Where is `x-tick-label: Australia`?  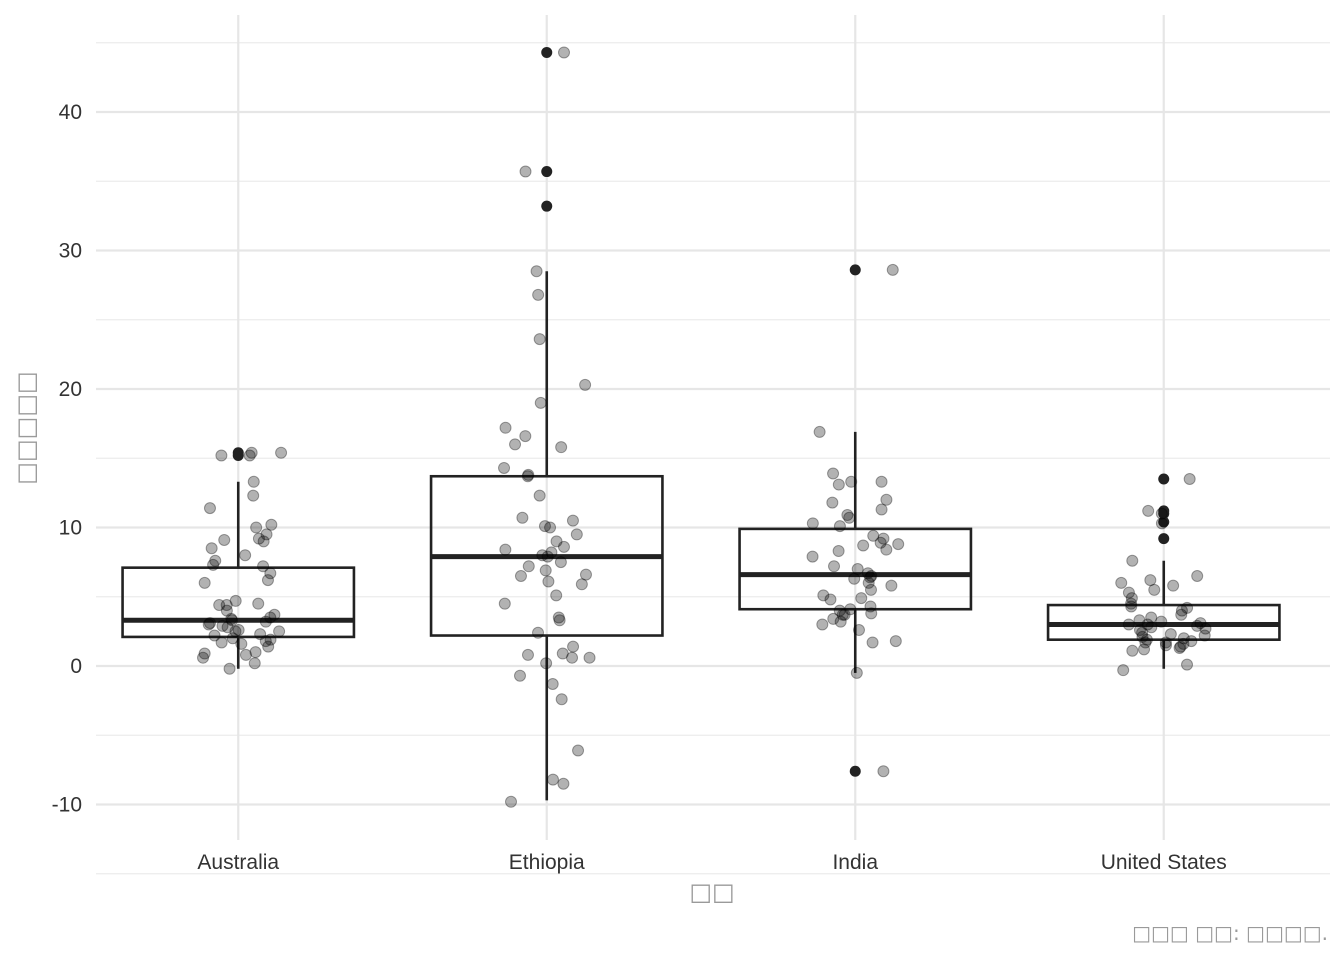
x-tick-label: Australia is located at coordinates (238, 862).